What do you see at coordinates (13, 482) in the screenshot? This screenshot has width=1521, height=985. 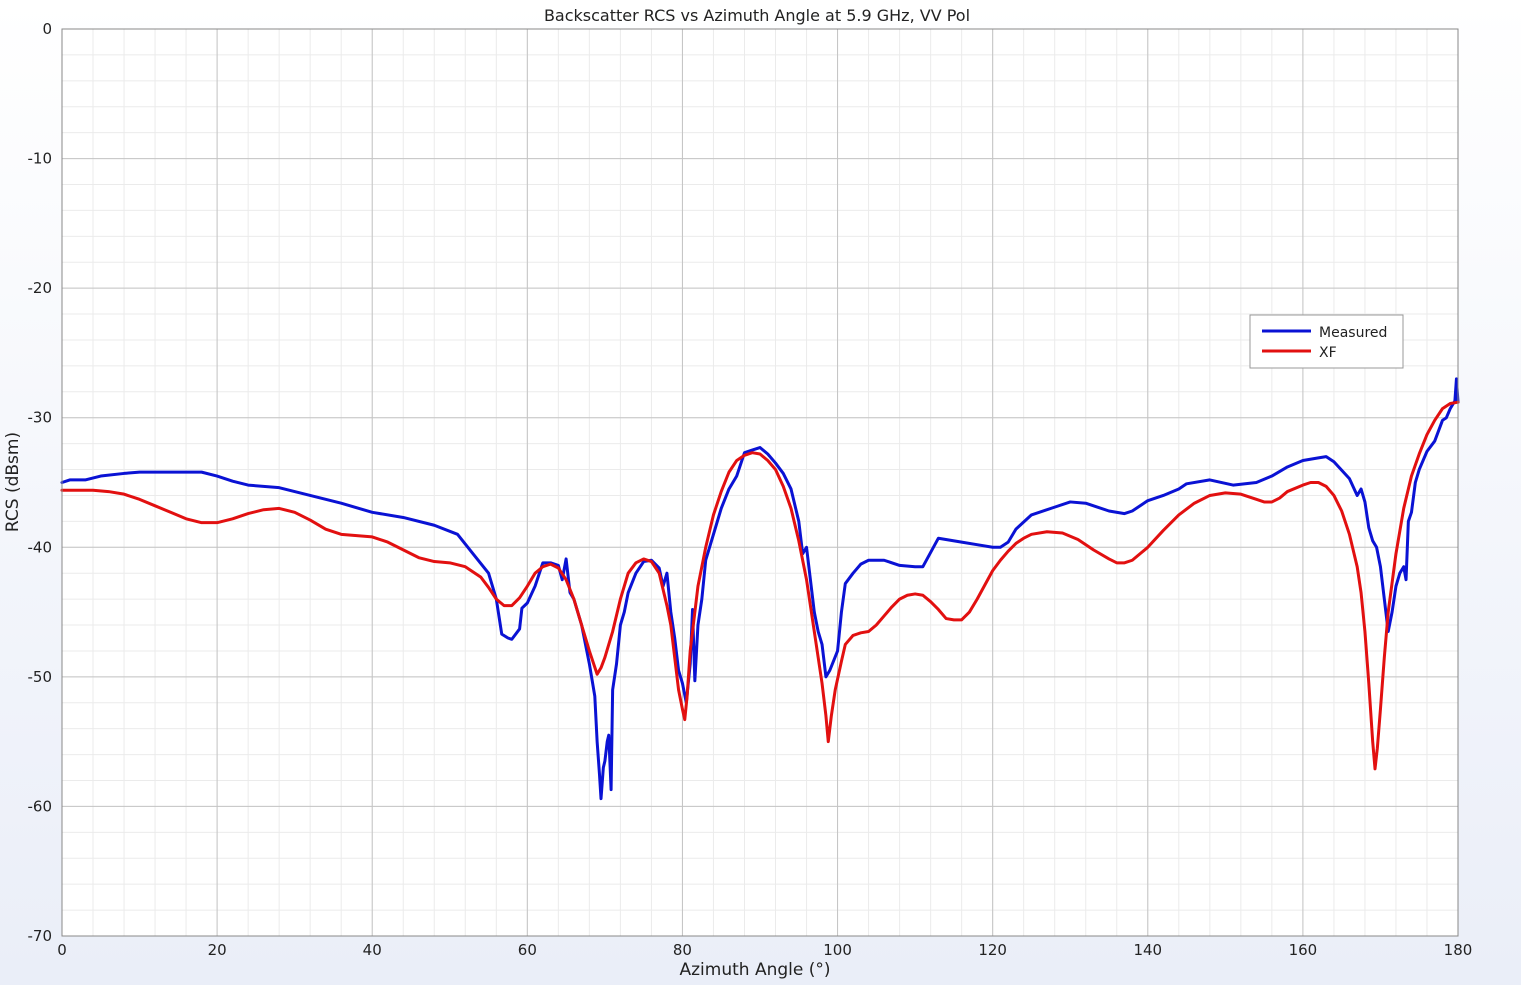 I see `y-axis-title: RCS (dBsm)` at bounding box center [13, 482].